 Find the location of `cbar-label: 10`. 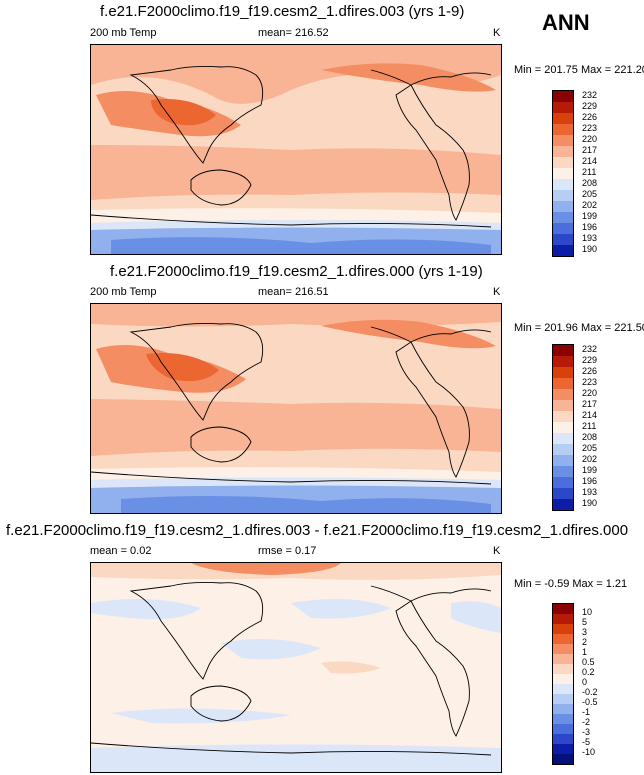

cbar-label: 10 is located at coordinates (587, 612).